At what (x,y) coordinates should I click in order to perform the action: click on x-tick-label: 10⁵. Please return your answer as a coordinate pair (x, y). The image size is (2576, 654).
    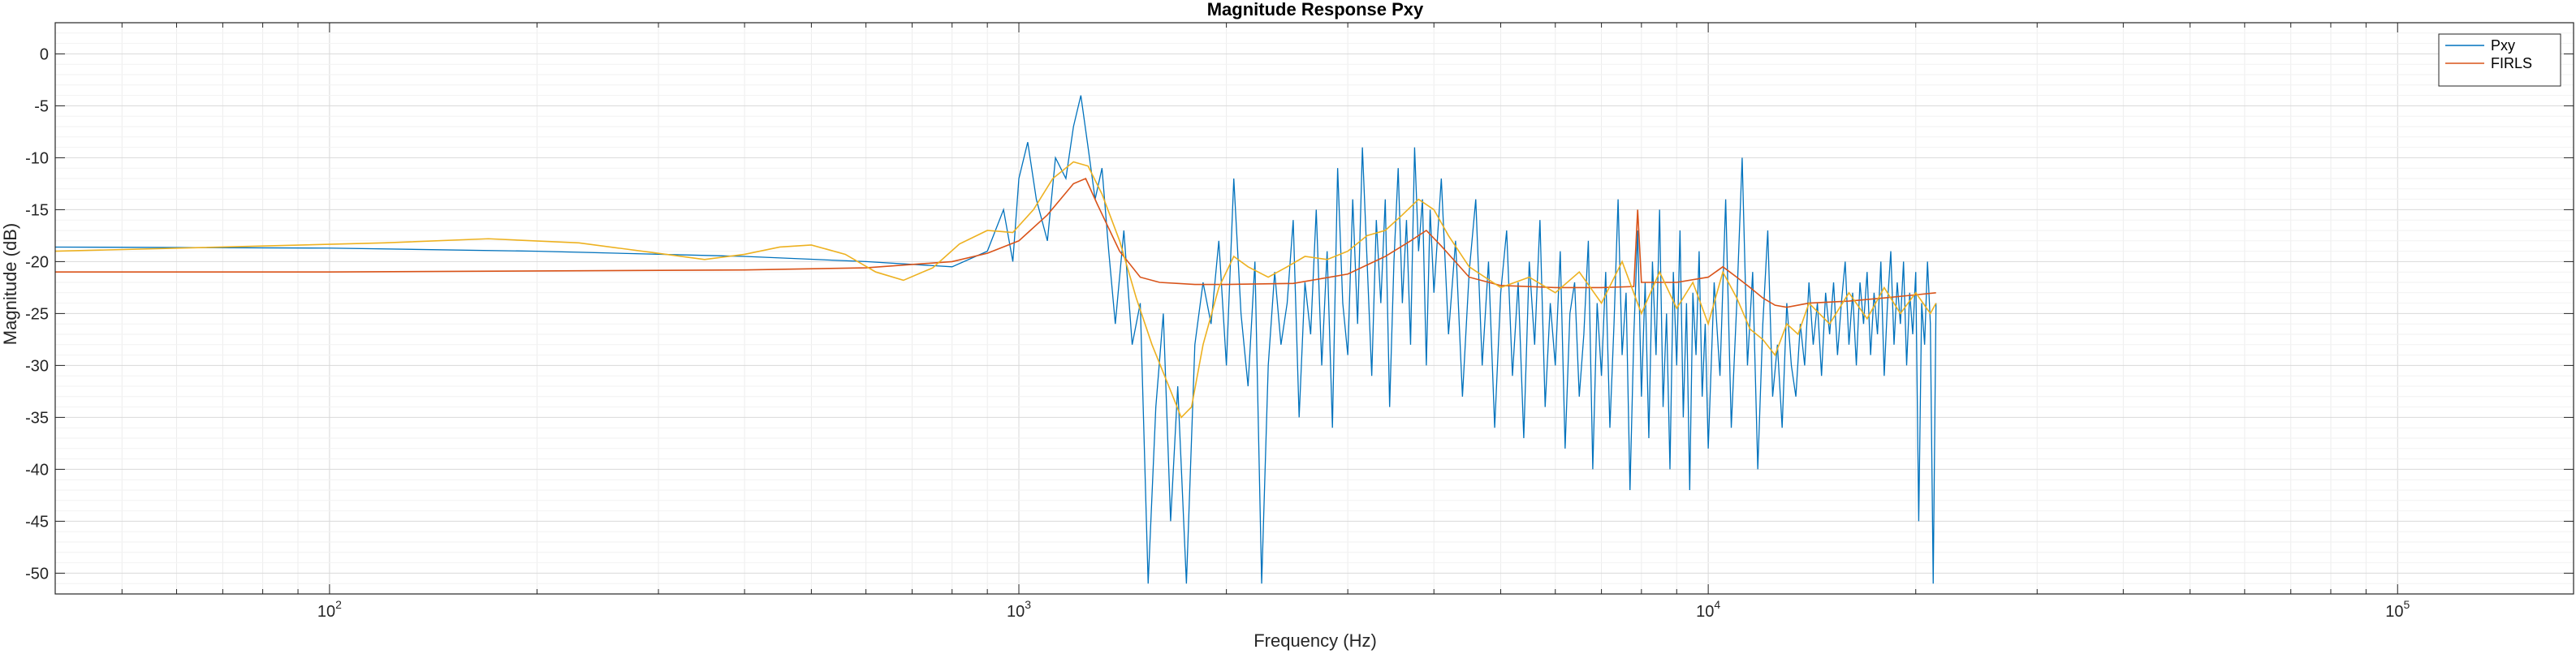
    Looking at the image, I should click on (2397, 610).